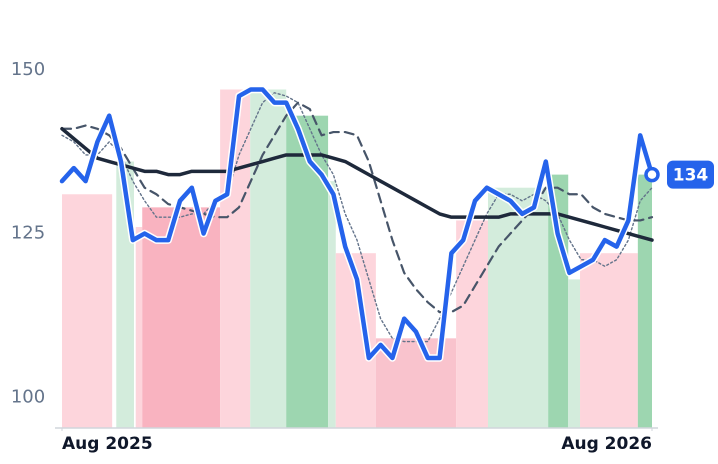  I want to click on value-label: 134, so click(691, 176).